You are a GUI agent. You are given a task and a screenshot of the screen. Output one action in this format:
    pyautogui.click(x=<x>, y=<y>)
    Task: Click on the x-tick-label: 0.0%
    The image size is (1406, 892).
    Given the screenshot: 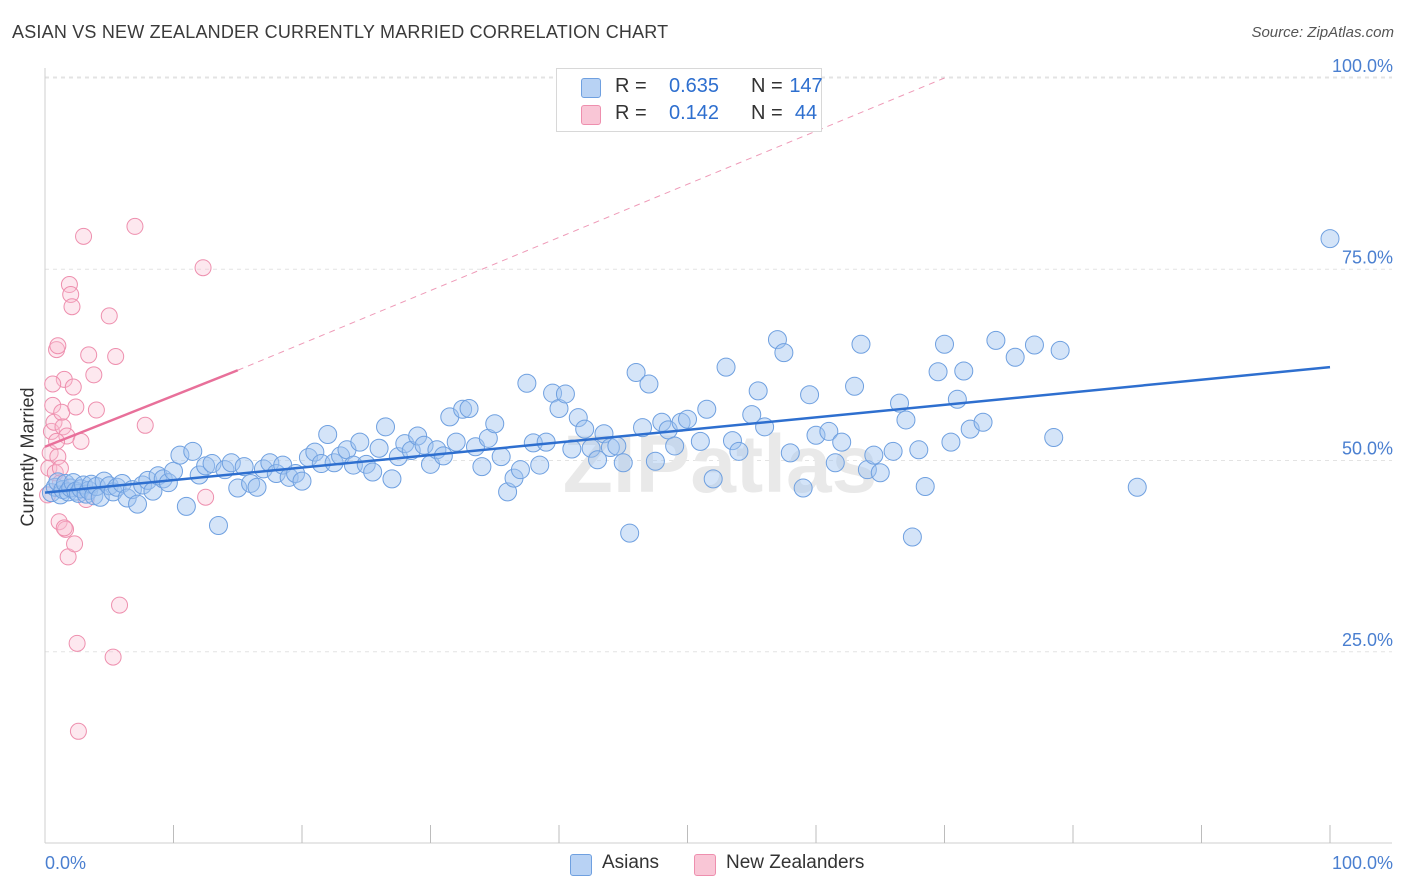 What is the action you would take?
    pyautogui.click(x=65, y=863)
    